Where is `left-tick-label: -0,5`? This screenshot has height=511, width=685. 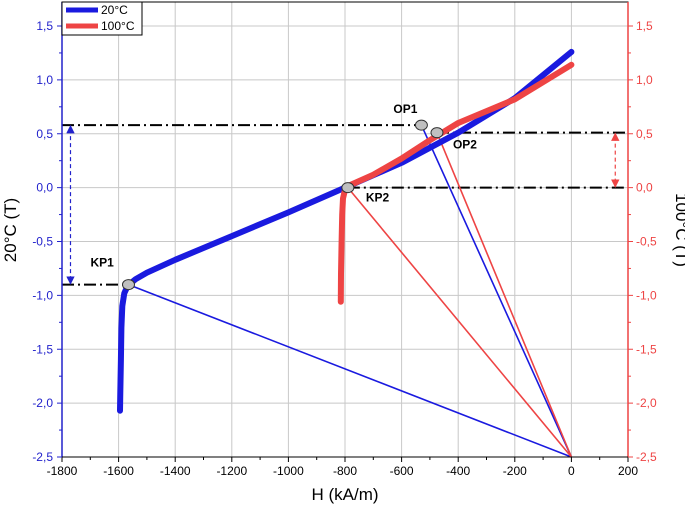 left-tick-label: -0,5 is located at coordinates (42, 242).